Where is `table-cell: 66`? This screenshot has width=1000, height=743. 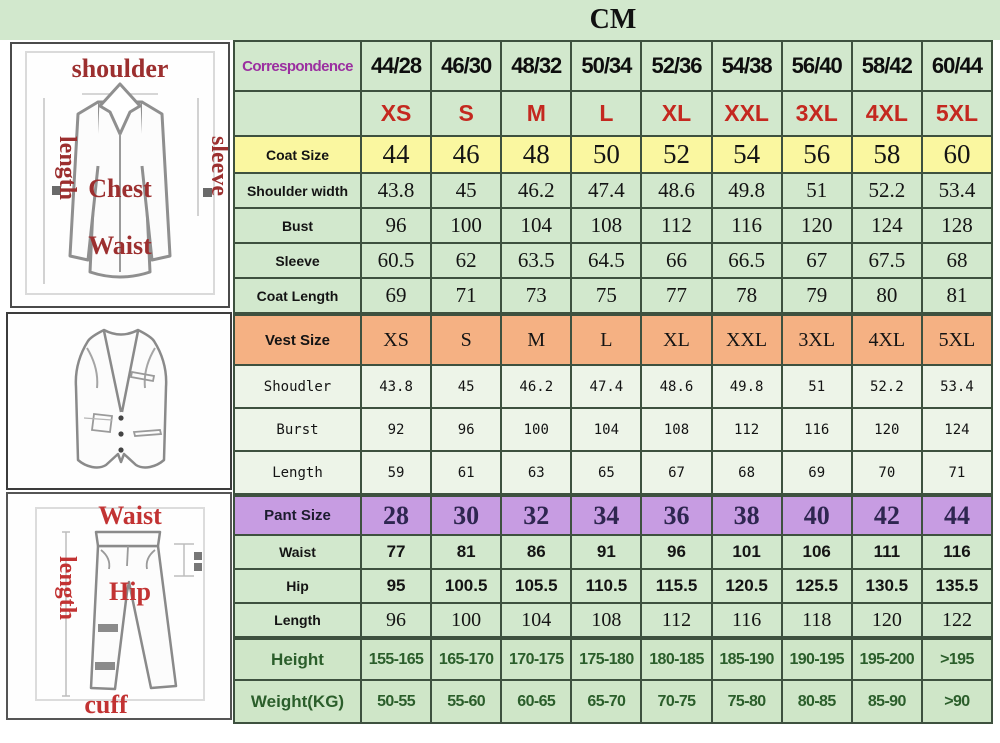 table-cell: 66 is located at coordinates (677, 261).